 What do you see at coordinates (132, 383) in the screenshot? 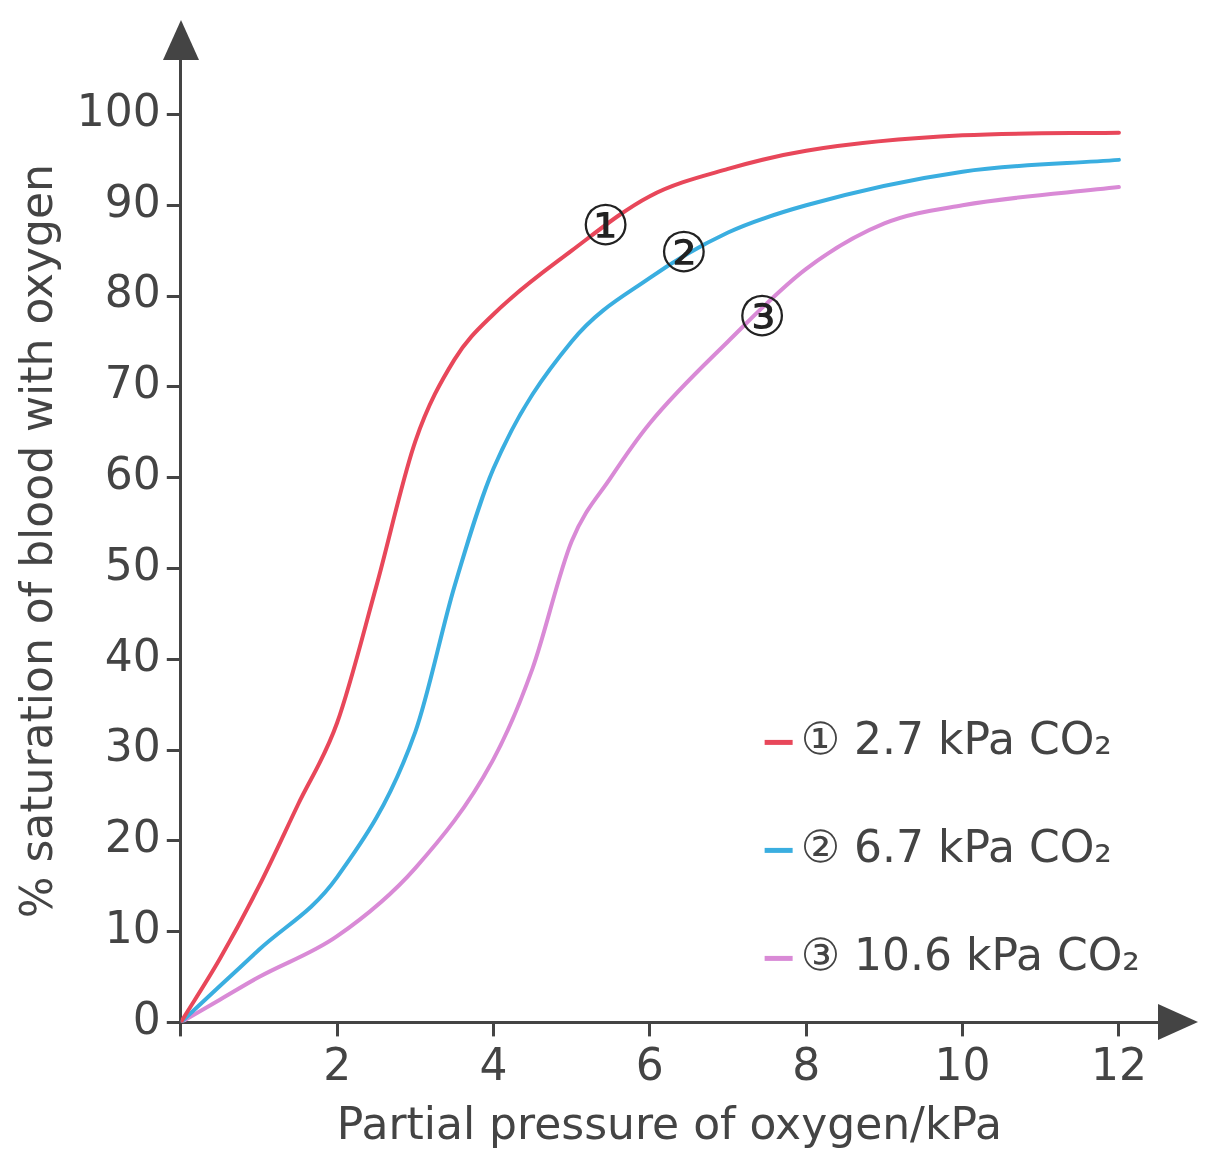
I see `y-tick-label: 70` at bounding box center [132, 383].